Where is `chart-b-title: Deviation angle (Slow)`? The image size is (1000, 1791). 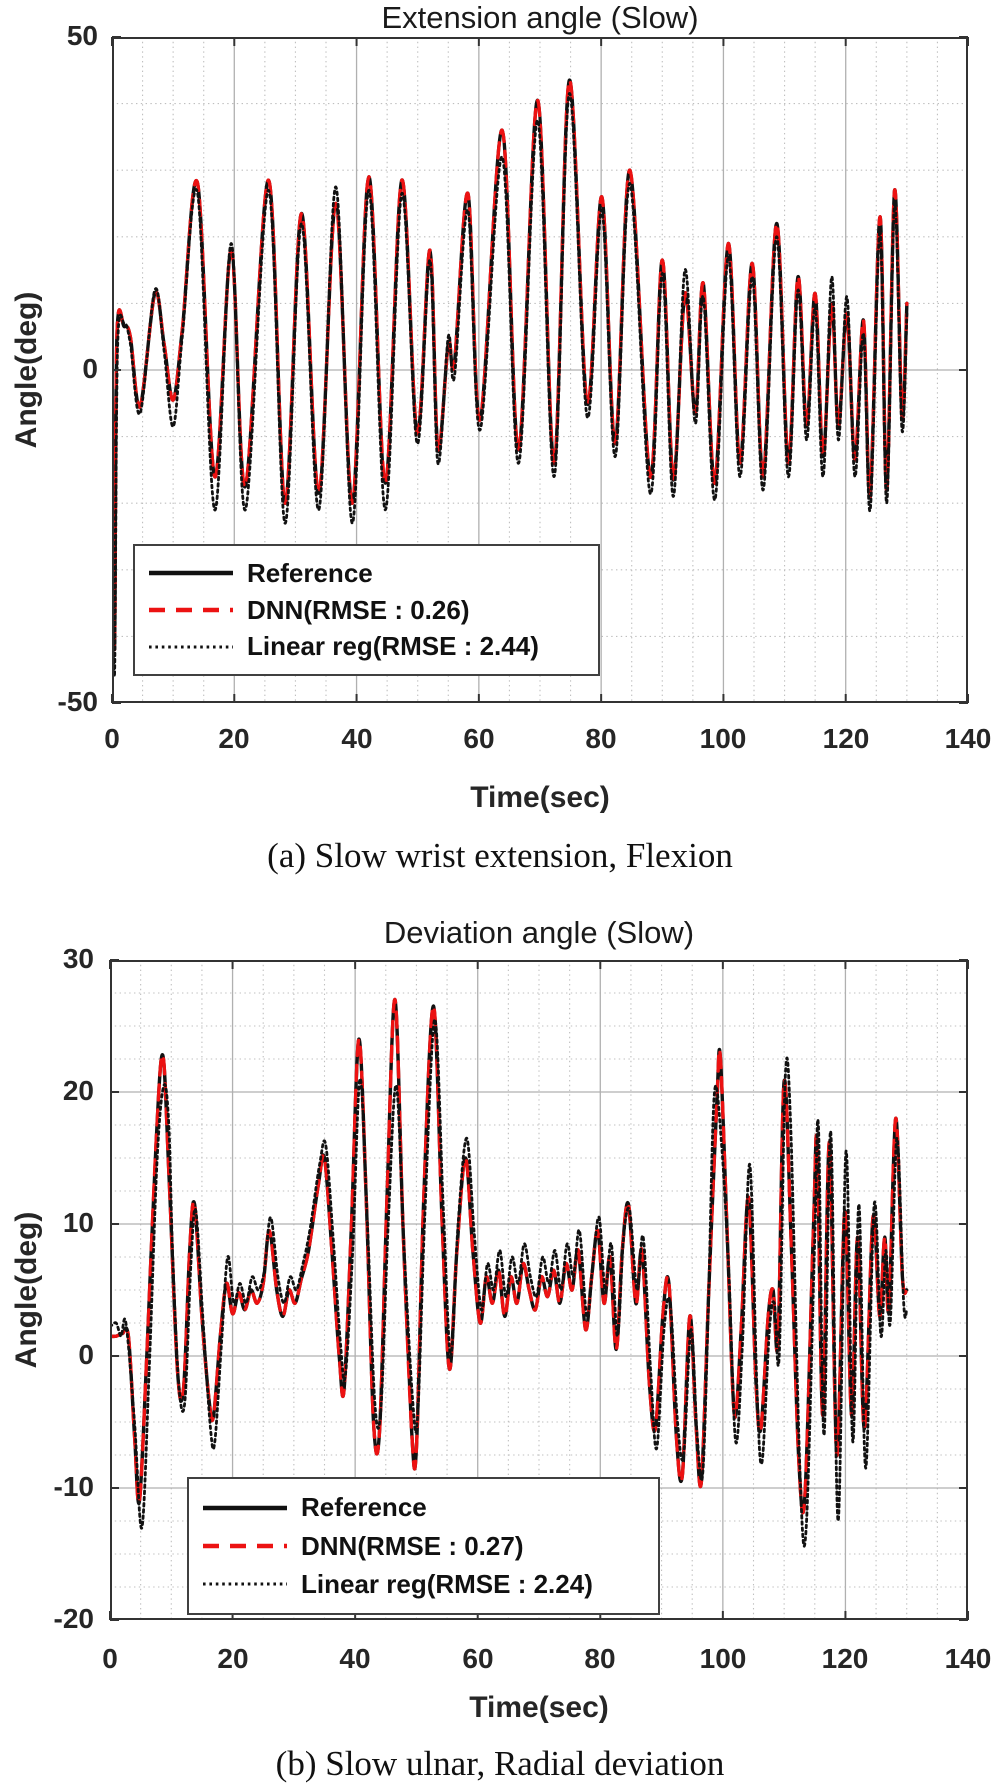
chart-b-title: Deviation angle (Slow) is located at coordinates (539, 932).